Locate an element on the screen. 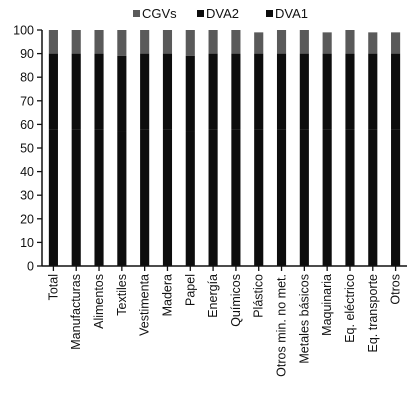 This screenshot has height=406, width=408. y-tick-label: 30 is located at coordinates (27, 196).